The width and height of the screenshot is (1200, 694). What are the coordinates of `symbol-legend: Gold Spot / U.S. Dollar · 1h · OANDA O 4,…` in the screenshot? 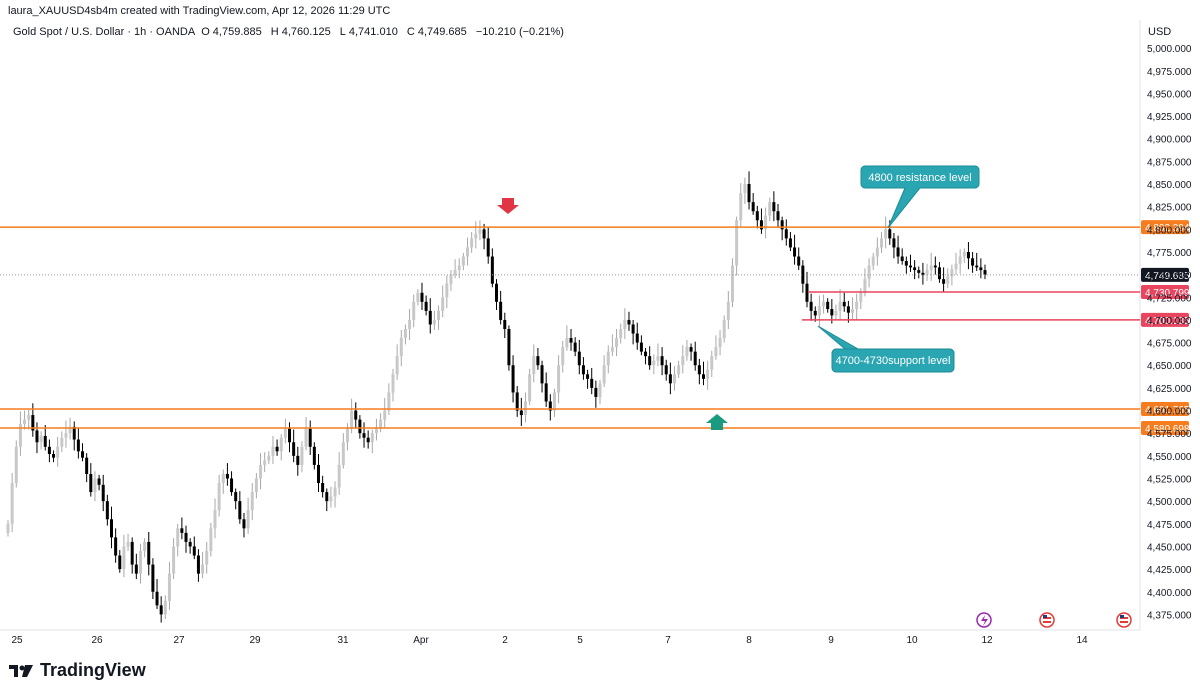 It's located at (290, 32).